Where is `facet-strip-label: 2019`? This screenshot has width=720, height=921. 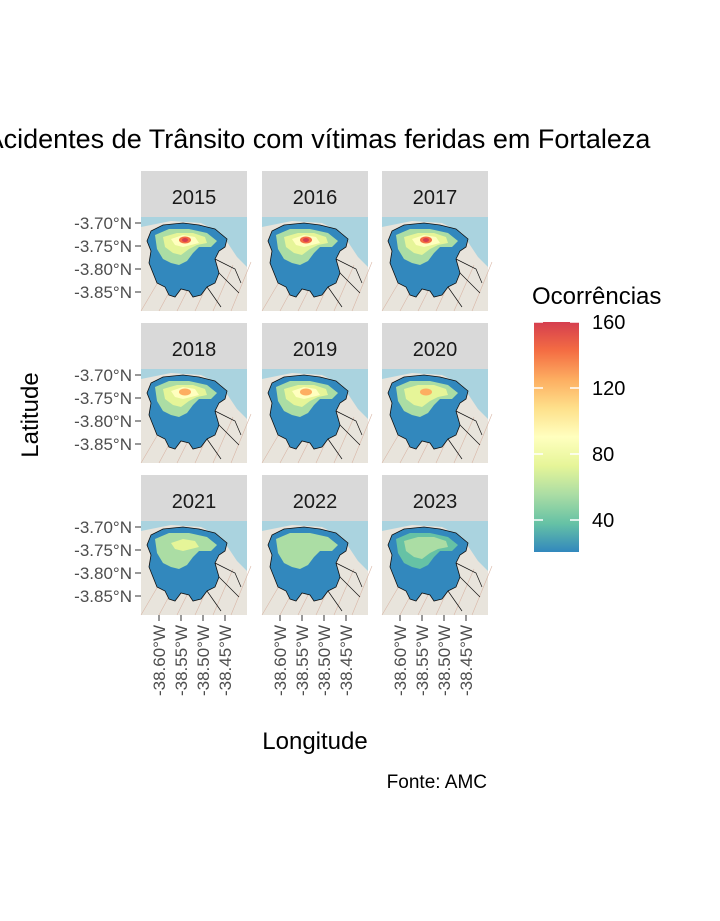 facet-strip-label: 2019 is located at coordinates (315, 350).